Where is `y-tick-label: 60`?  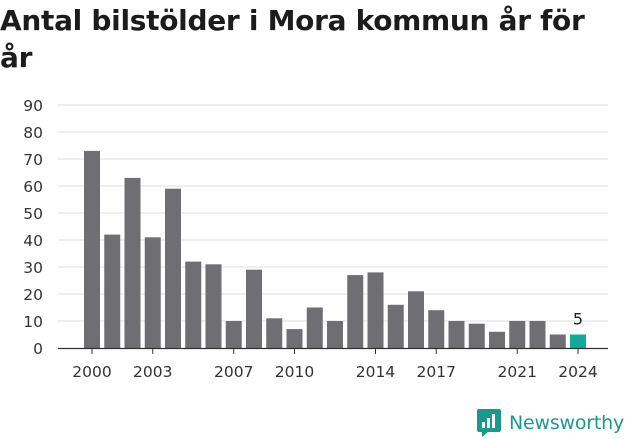 y-tick-label: 60 is located at coordinates (33, 187).